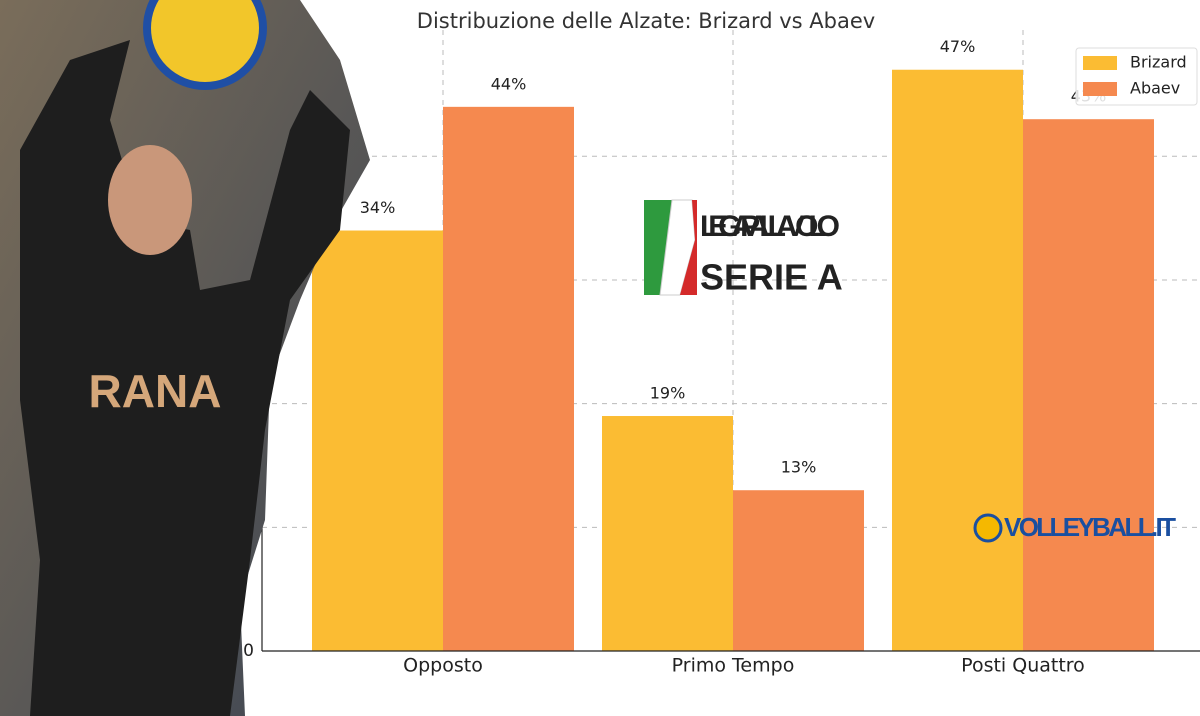 The image size is (1200, 716). I want to click on logo-text: LEGA PALLAVOLO, so click(770, 226).